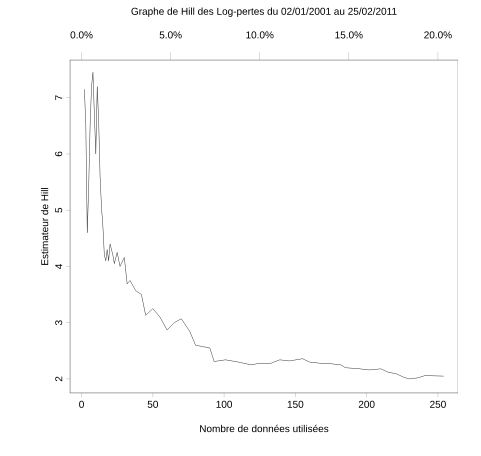  Describe the element at coordinates (438, 404) in the screenshot. I see `x-tick-label: 250` at that location.